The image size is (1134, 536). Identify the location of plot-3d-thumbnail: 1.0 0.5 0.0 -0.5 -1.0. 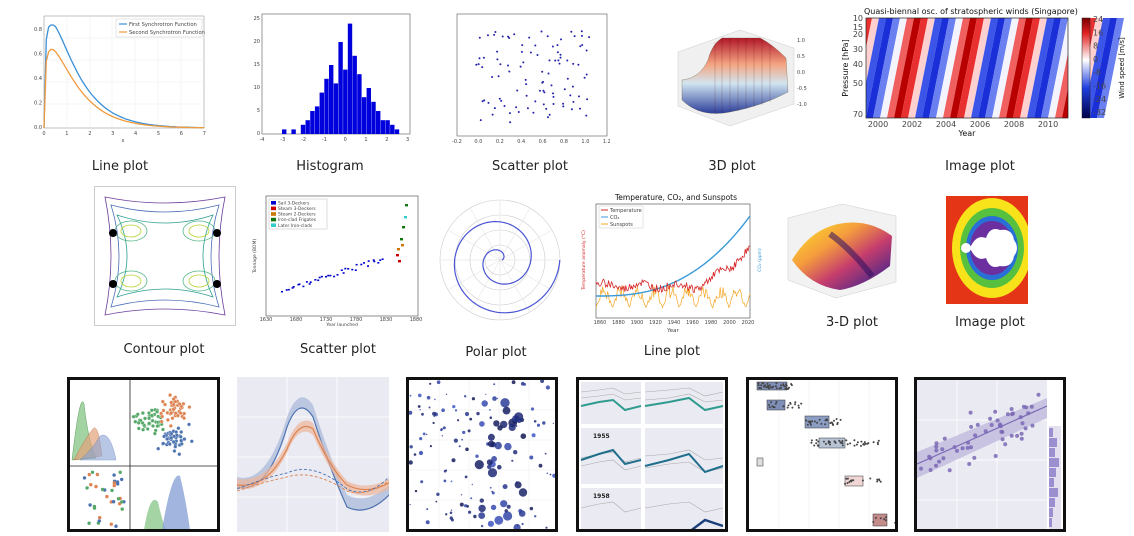
(735, 76).